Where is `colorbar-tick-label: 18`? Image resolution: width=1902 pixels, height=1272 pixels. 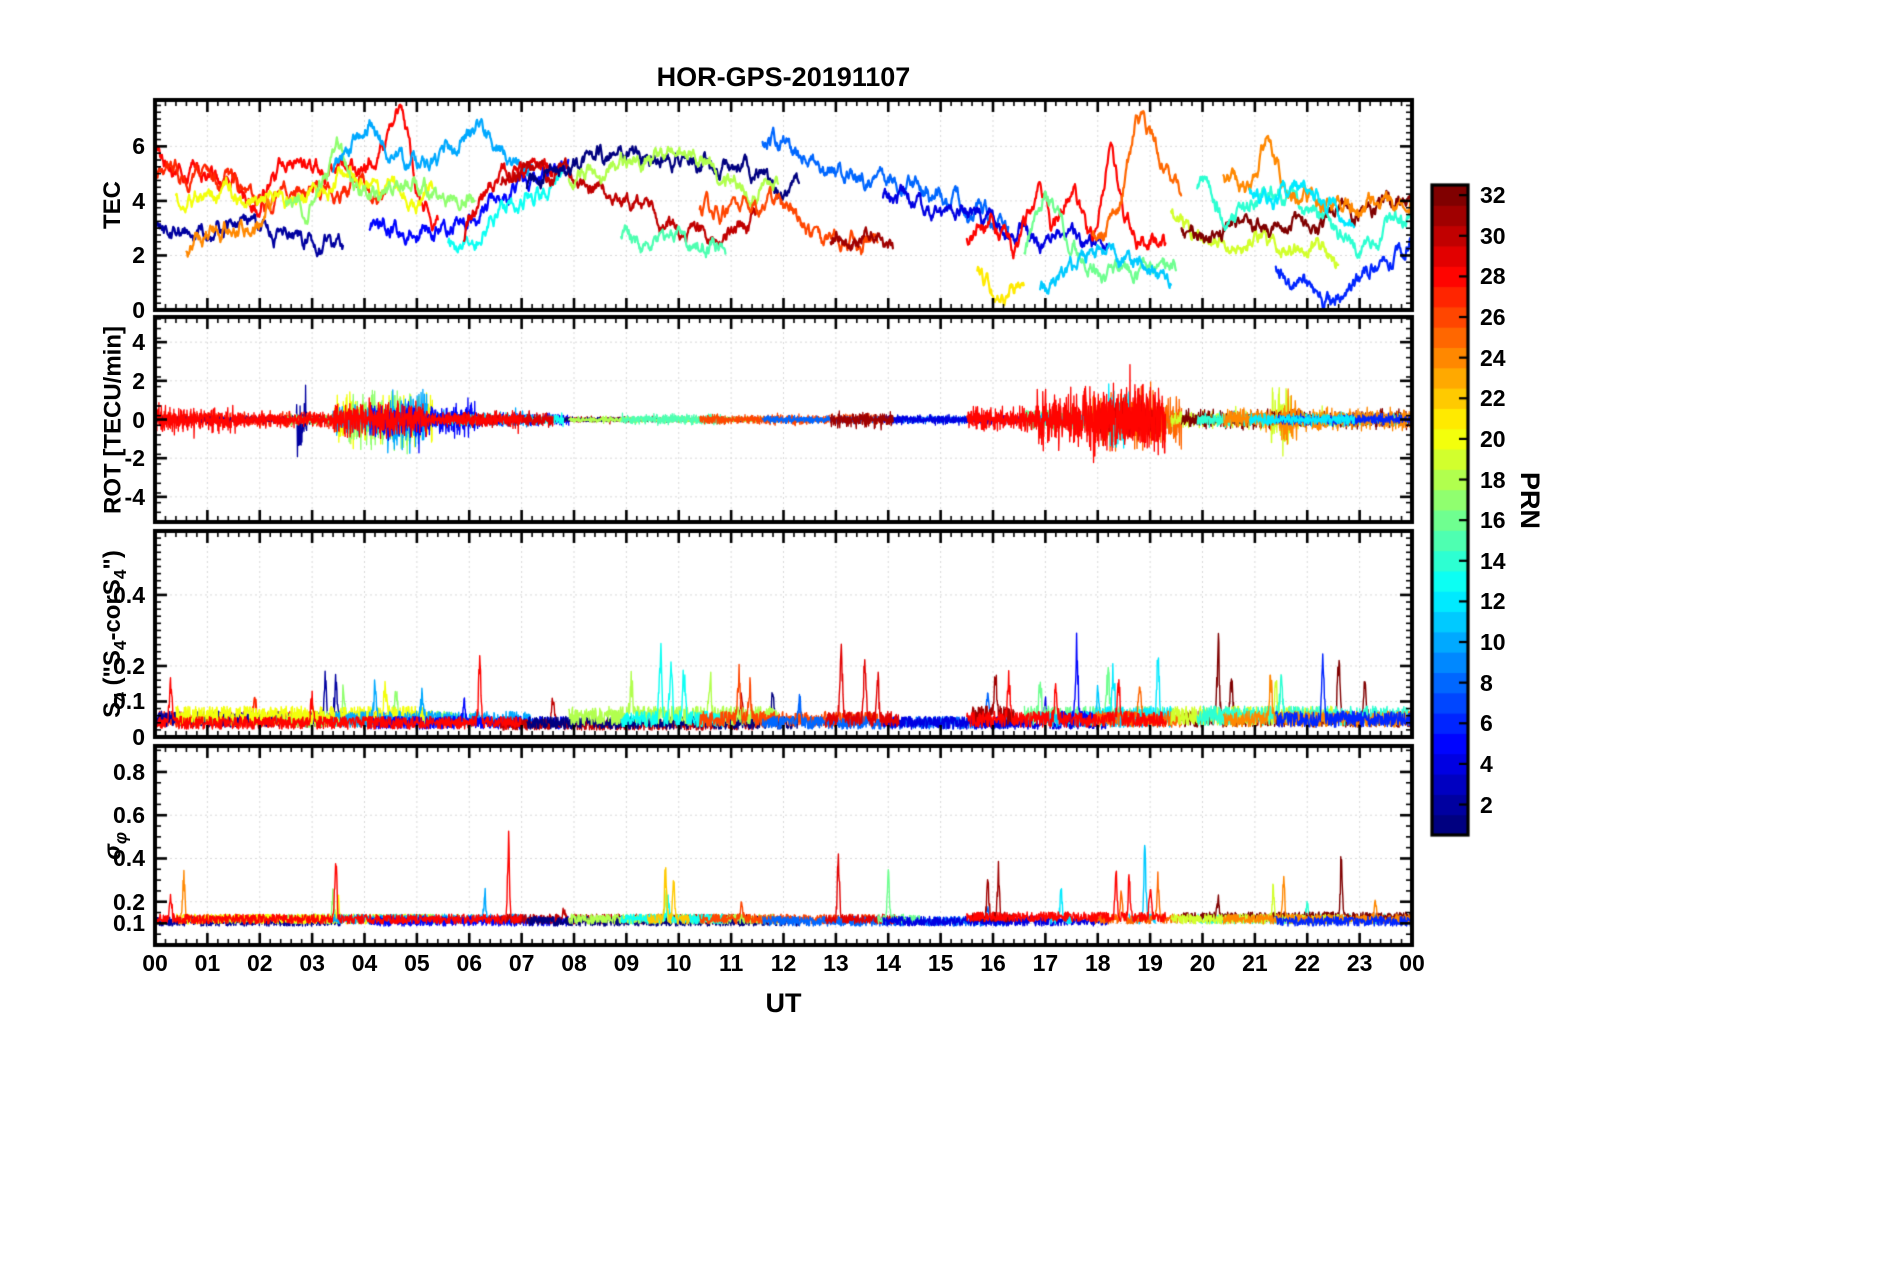 colorbar-tick-label: 18 is located at coordinates (1493, 479).